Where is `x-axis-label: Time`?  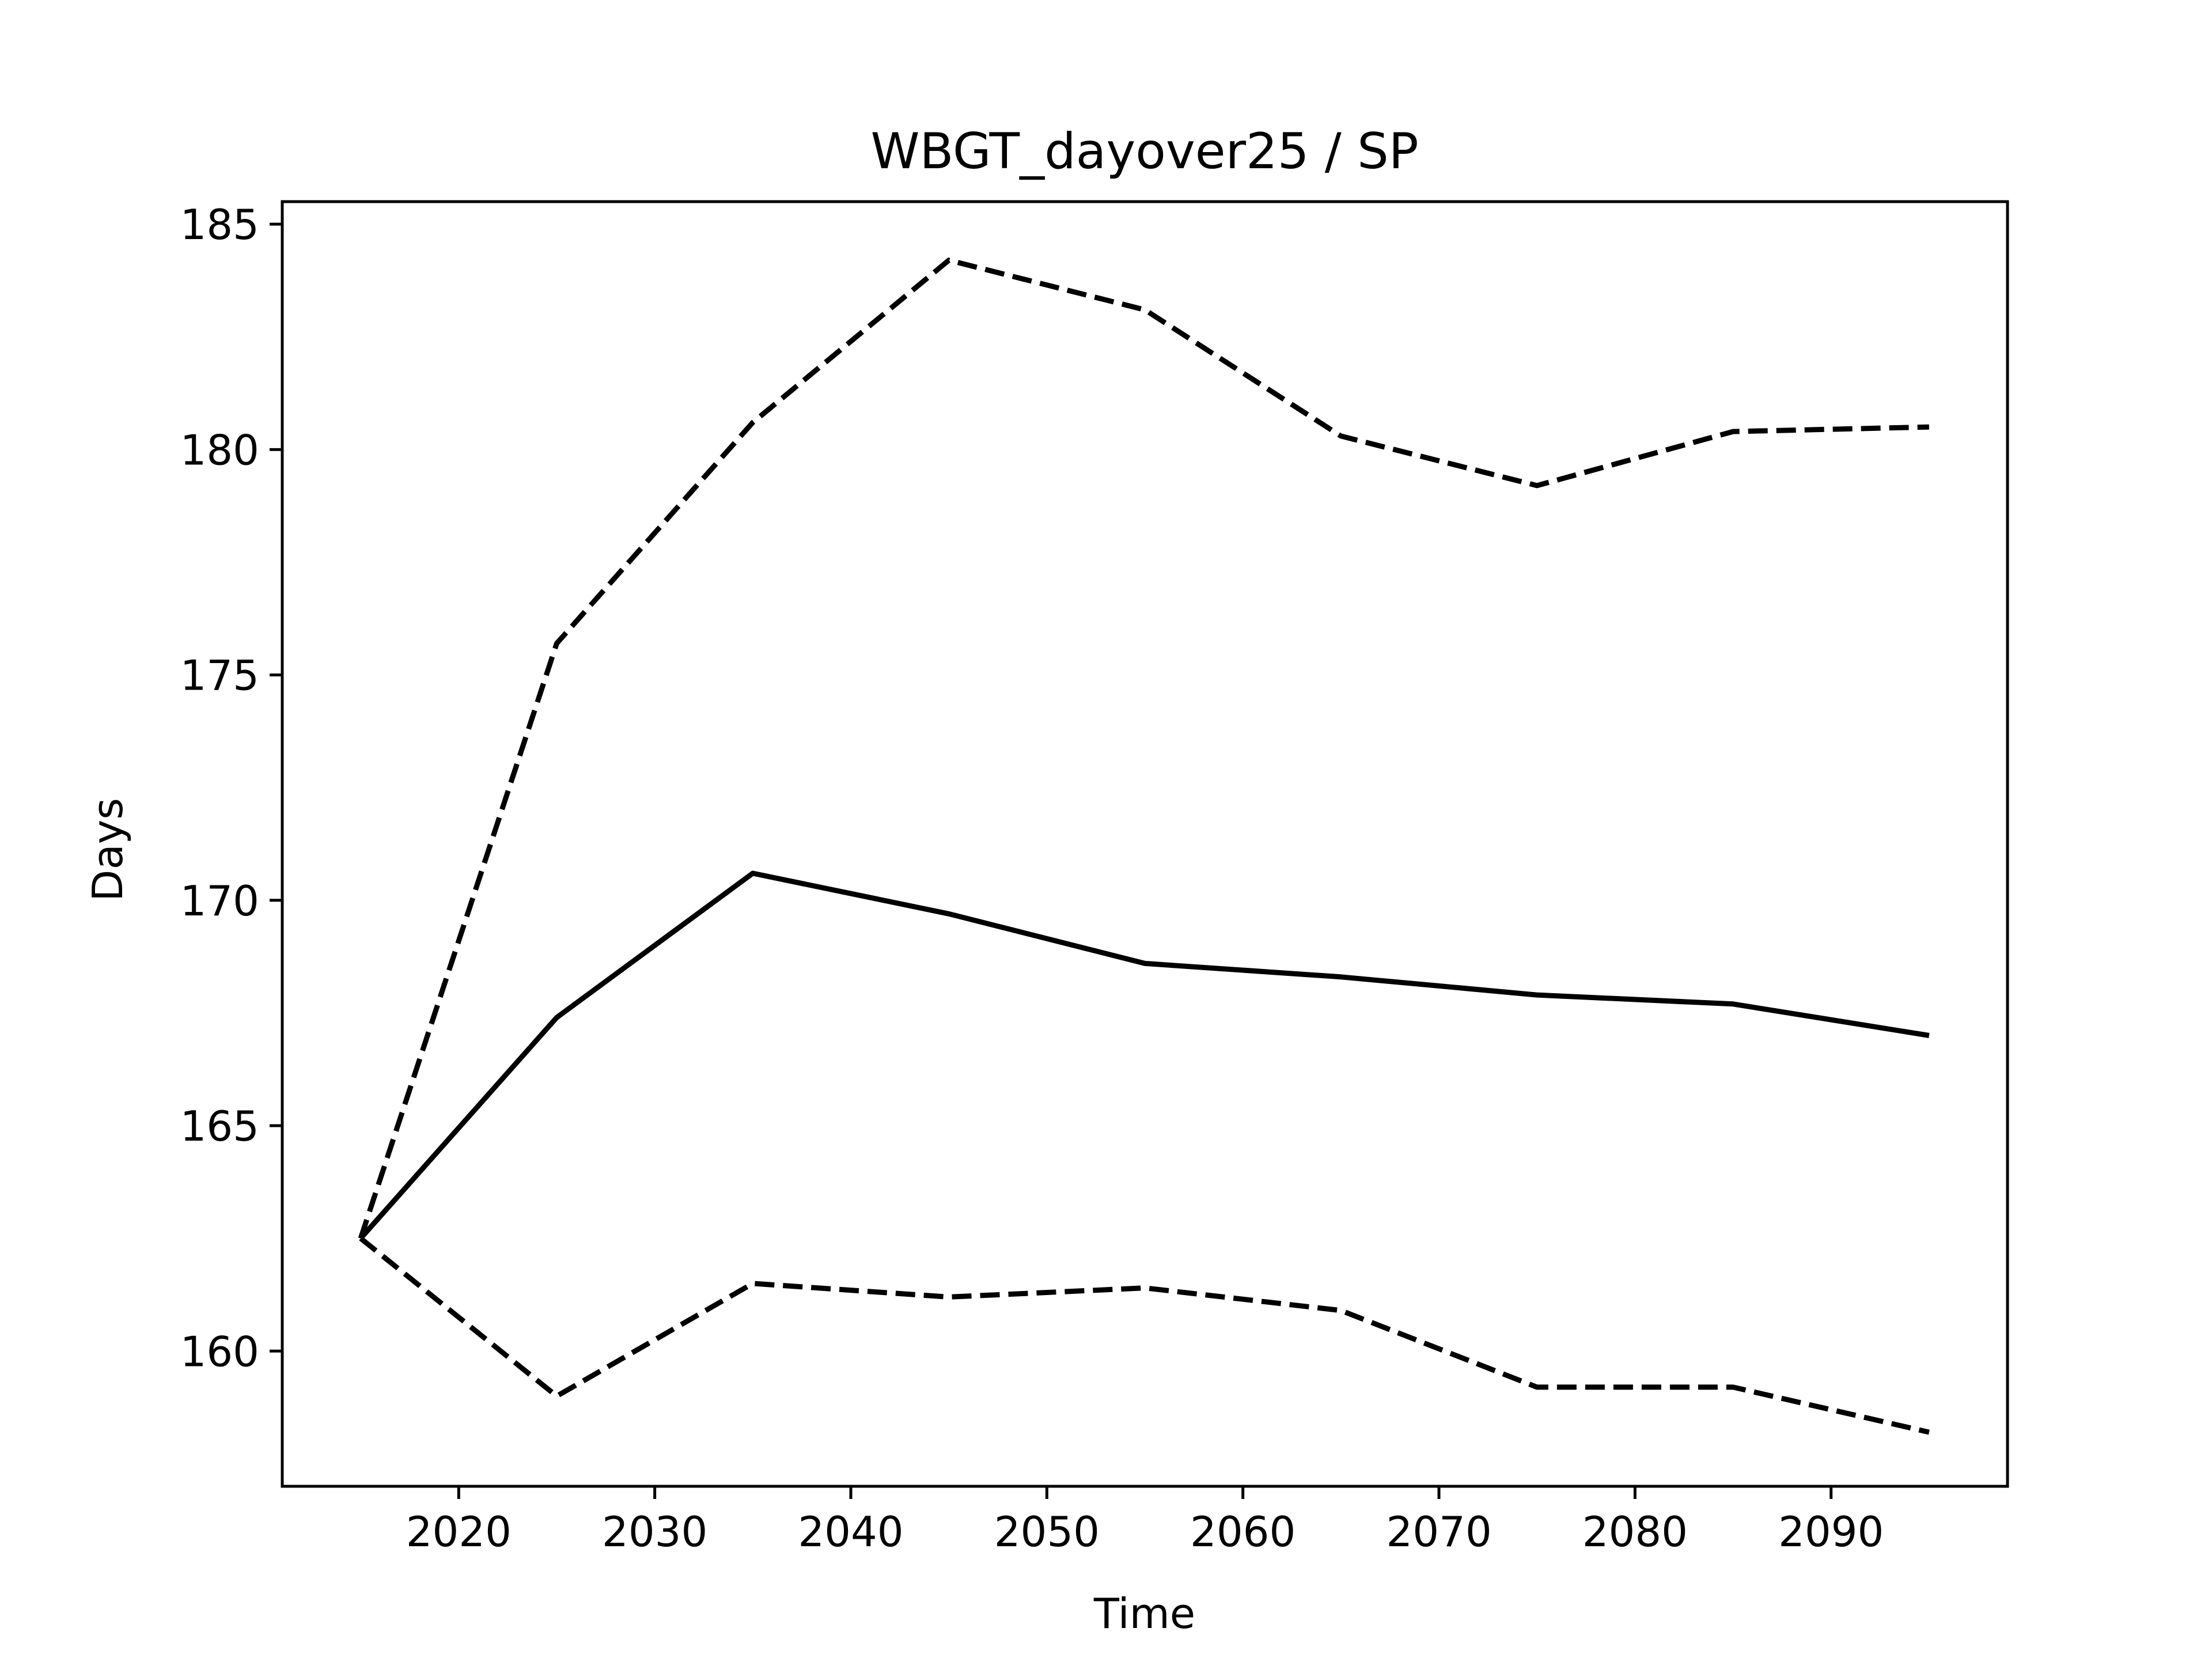
x-axis-label: Time is located at coordinates (1144, 1613).